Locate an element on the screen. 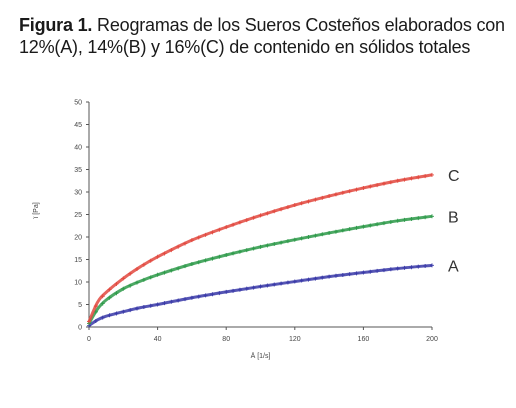 The height and width of the screenshot is (408, 516). x-axis-title: Ä [1/s] is located at coordinates (261, 356).